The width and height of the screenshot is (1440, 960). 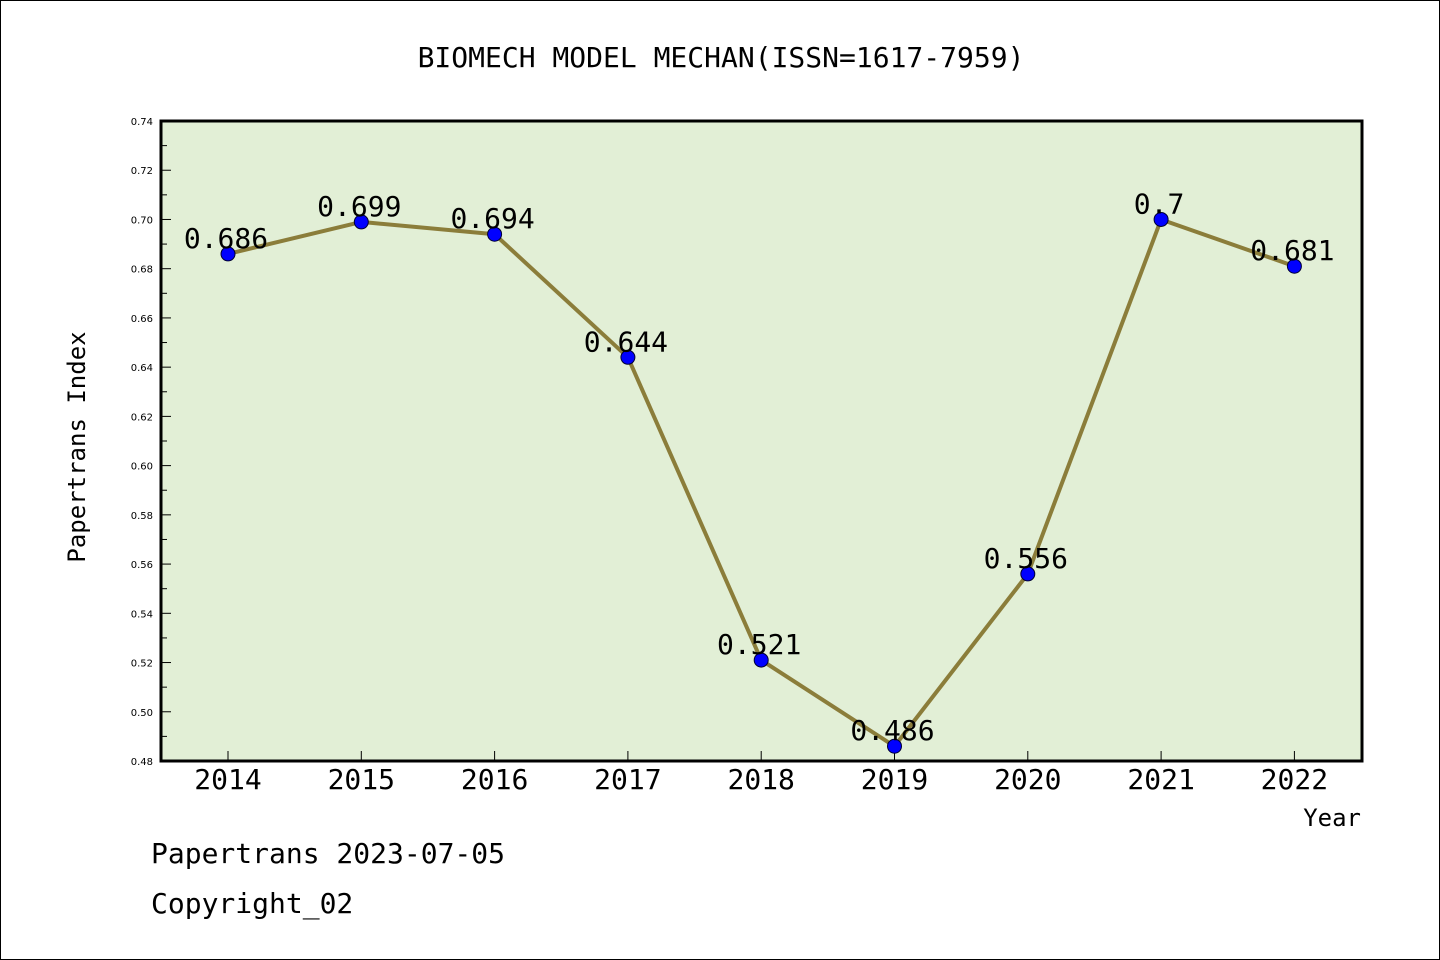 I want to click on x-axis-label: Year, so click(x=1332, y=818).